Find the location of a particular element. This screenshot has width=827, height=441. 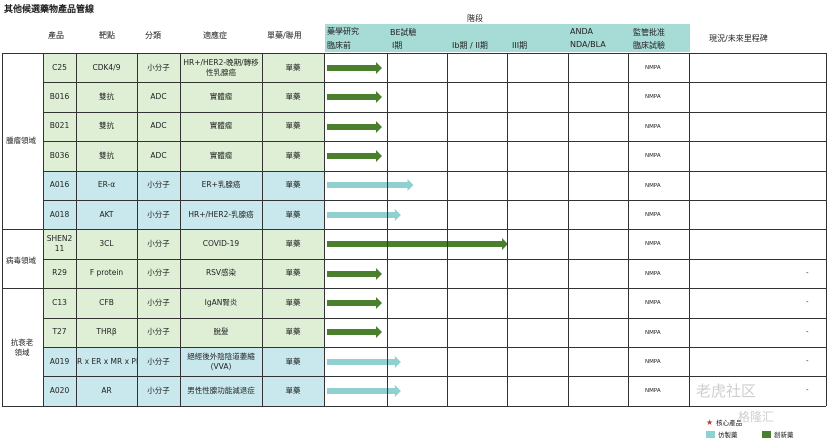

cell-indication: IgAN腎炎 is located at coordinates (221, 303).